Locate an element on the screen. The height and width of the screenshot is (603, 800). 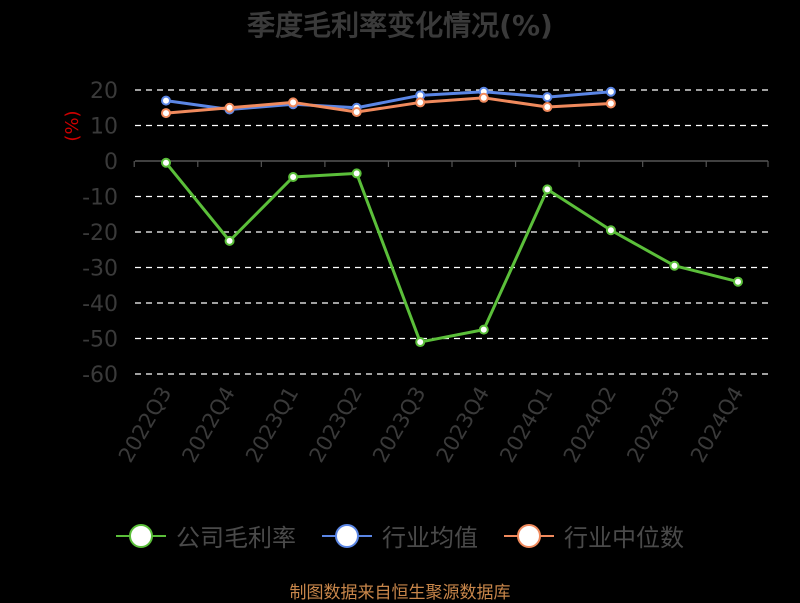
legend-label: 行业中位数 is located at coordinates (624, 538).